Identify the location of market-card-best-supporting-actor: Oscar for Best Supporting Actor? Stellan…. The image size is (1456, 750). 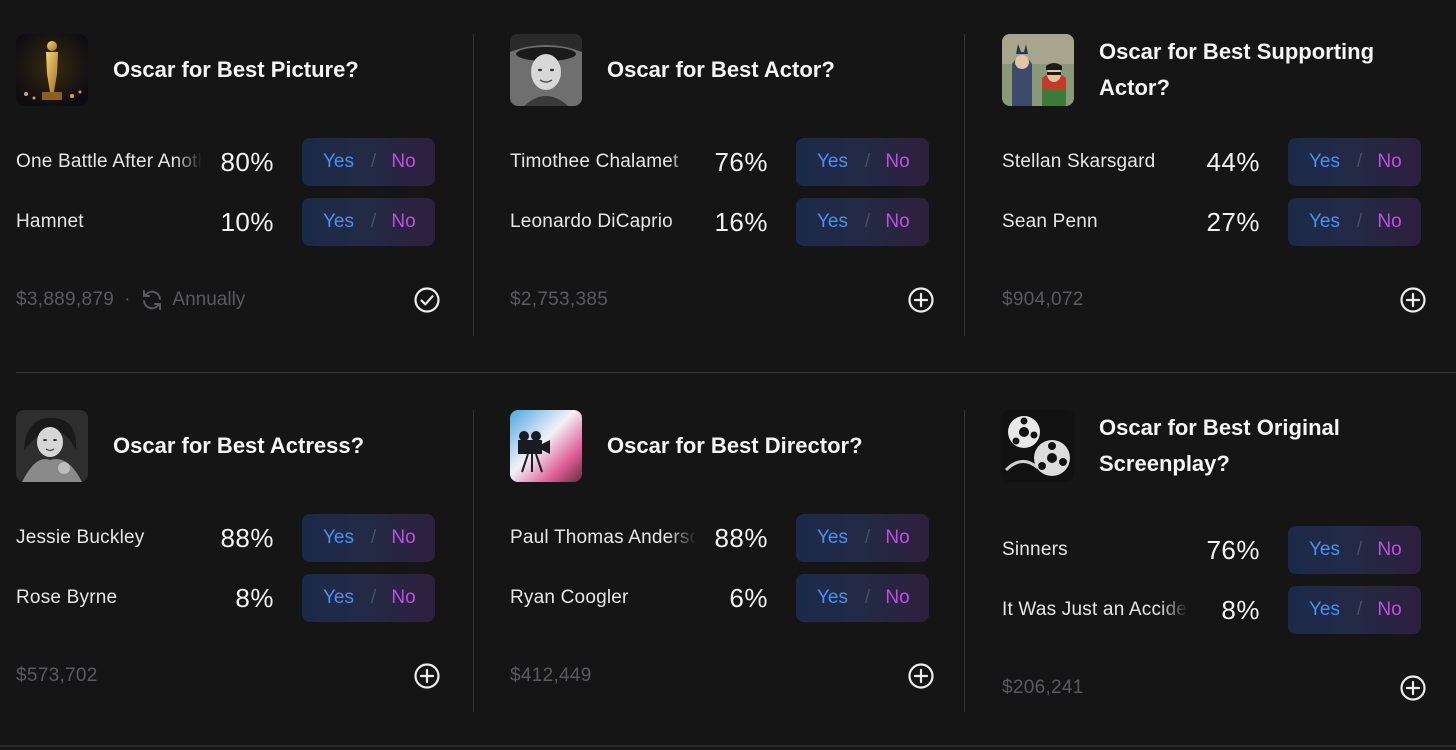
(1222, 173).